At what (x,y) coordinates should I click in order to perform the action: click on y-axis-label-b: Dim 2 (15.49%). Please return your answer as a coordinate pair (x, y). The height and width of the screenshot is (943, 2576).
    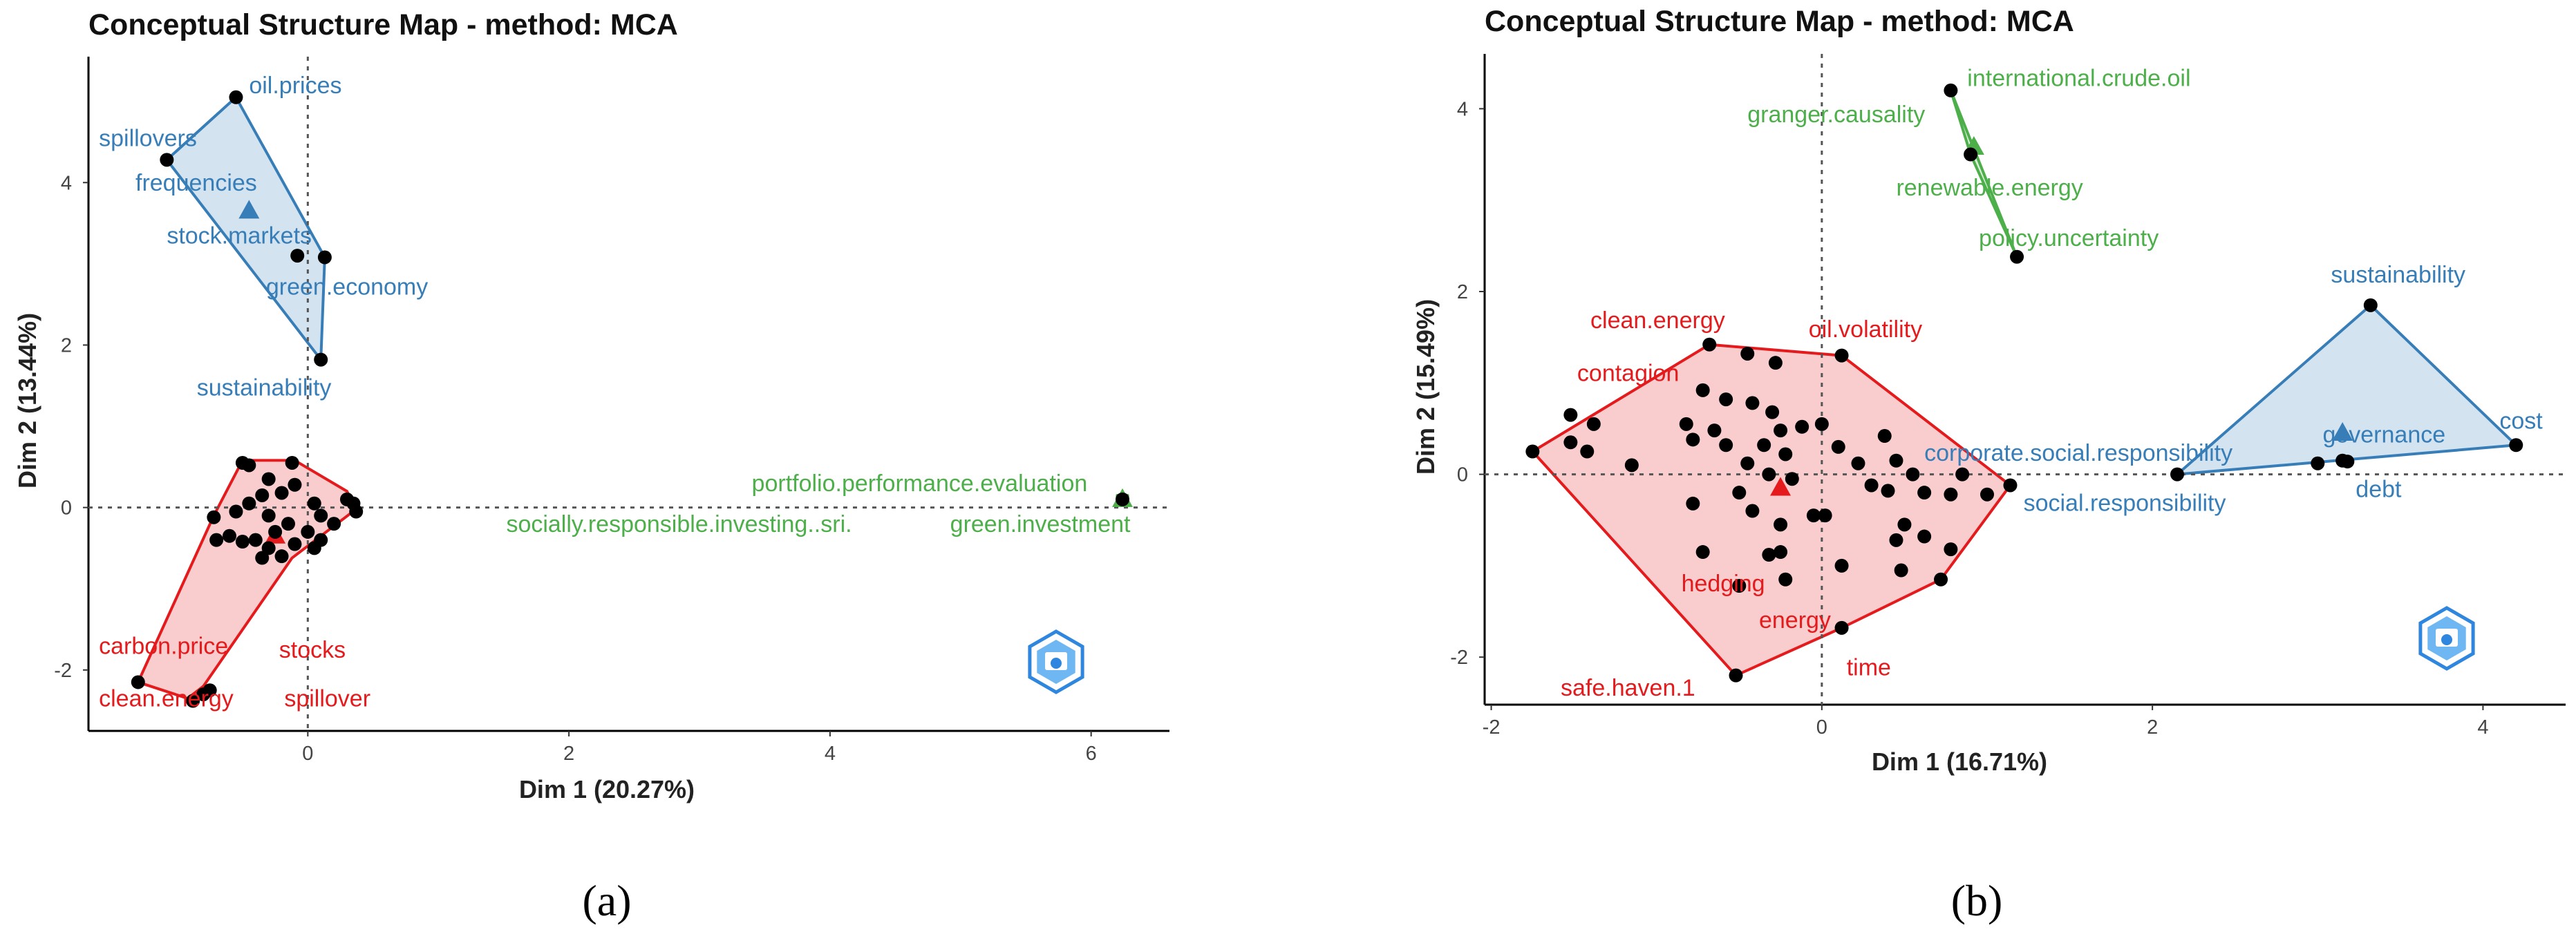
    Looking at the image, I should click on (1425, 387).